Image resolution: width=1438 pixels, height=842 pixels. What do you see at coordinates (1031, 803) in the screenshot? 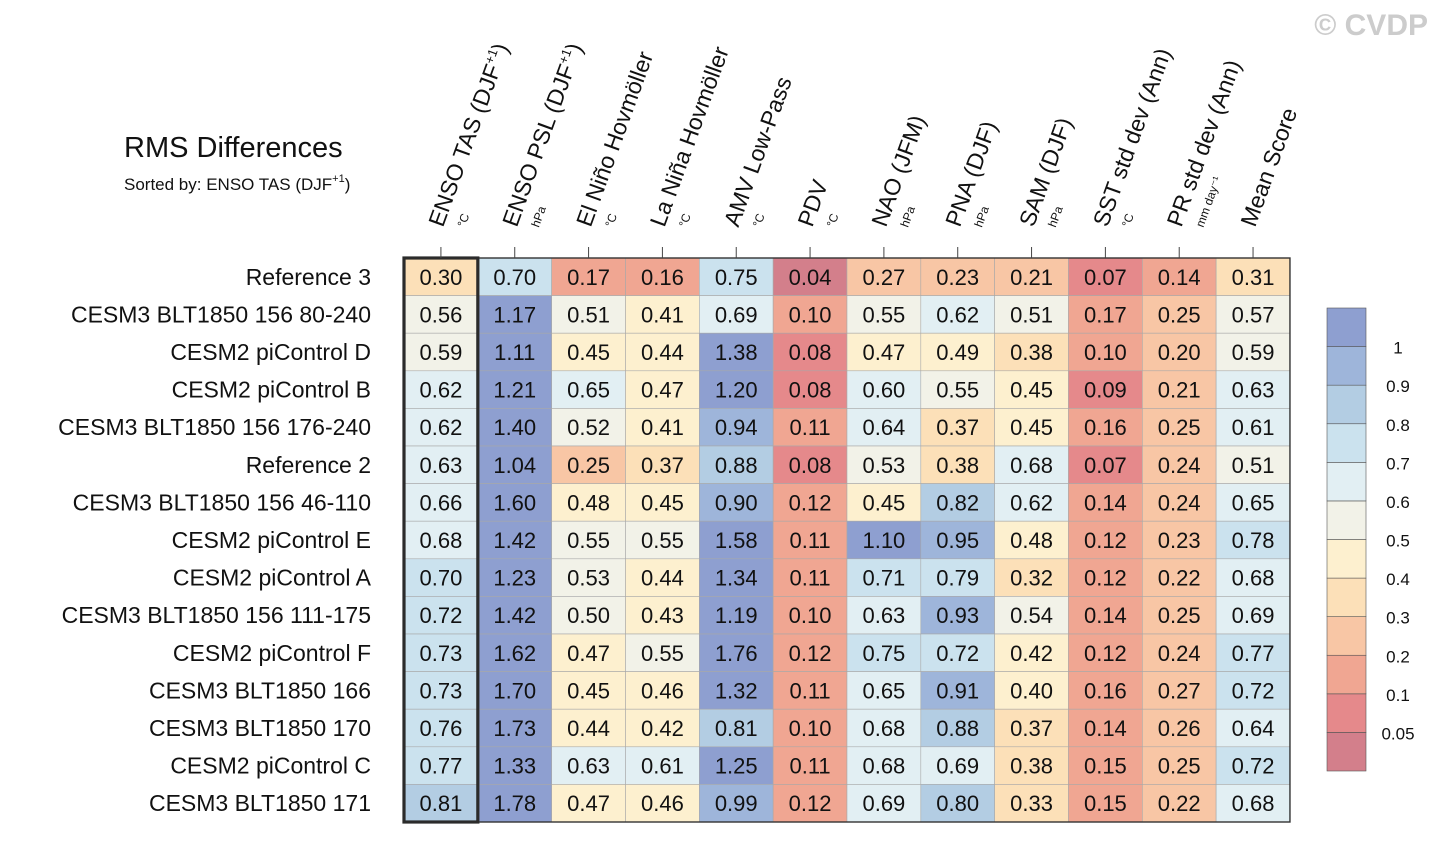
I see `cell-value-label: 0.33` at bounding box center [1031, 803].